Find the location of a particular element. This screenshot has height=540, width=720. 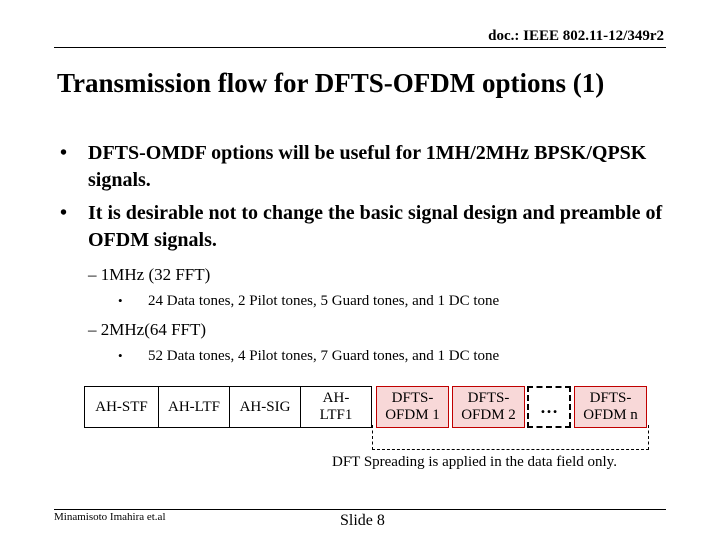

field-ah-stf: AH-STF is located at coordinates (121, 407).